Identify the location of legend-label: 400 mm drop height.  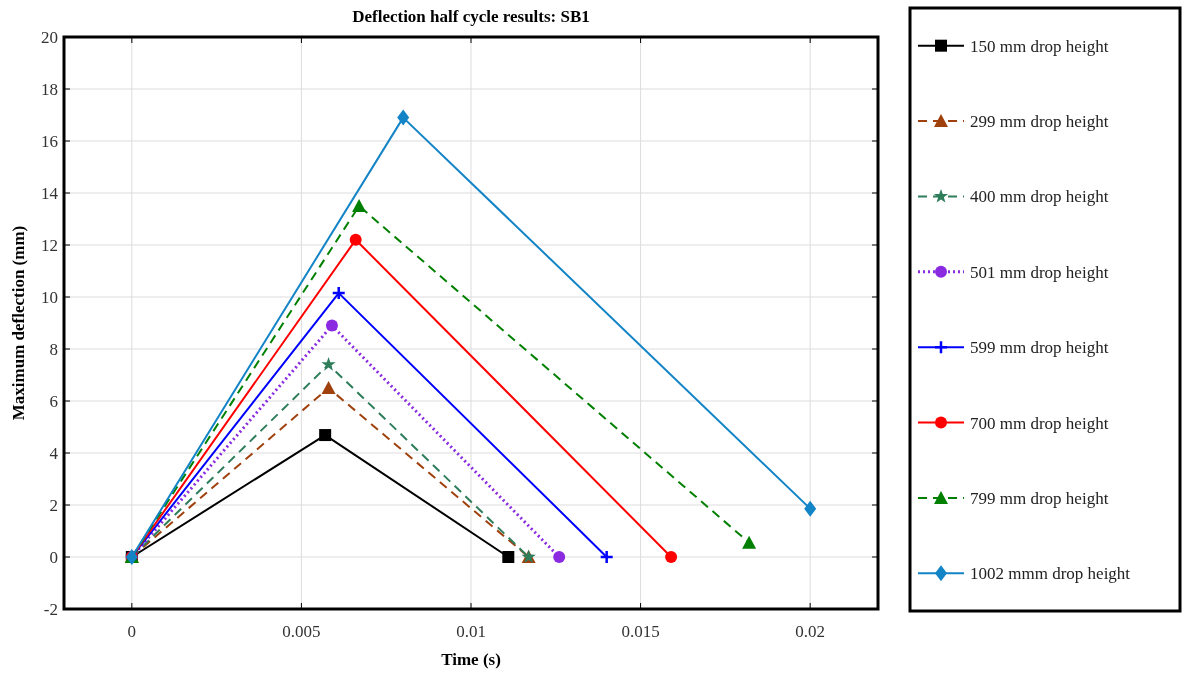
(1039, 197).